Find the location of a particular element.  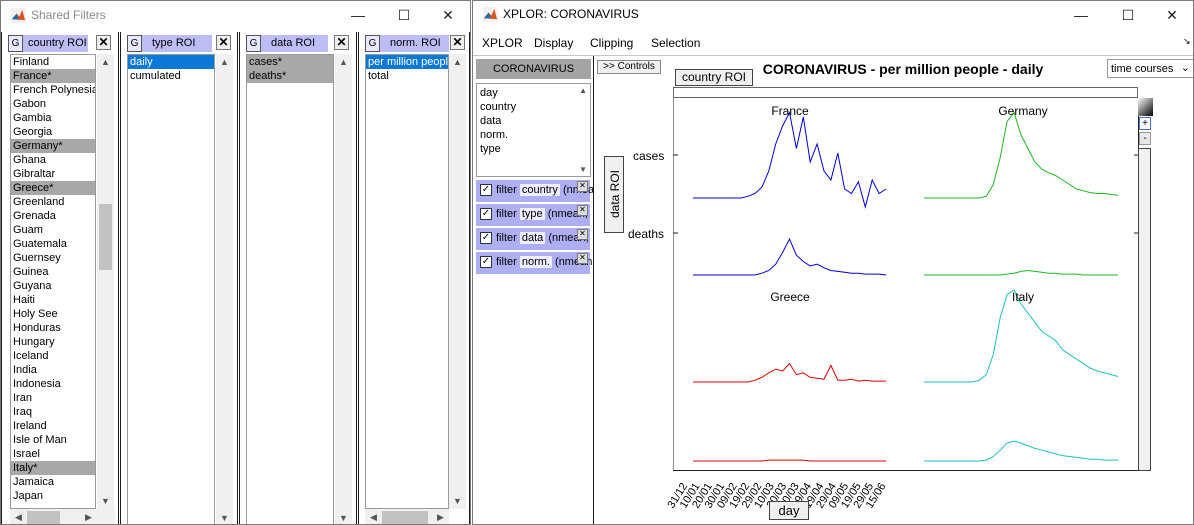

country-list-item: French Polynesia is located at coordinates (54, 90).